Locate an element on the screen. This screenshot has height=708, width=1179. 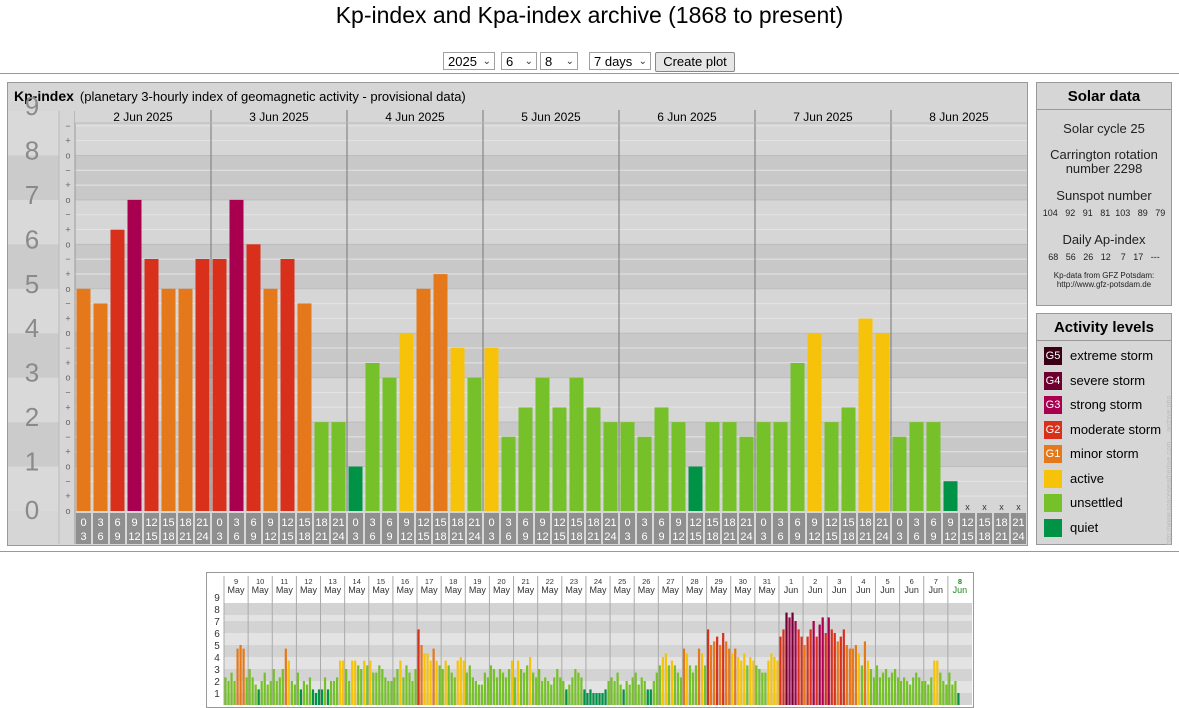
hour-label-bottom: 21 is located at coordinates (321, 537).